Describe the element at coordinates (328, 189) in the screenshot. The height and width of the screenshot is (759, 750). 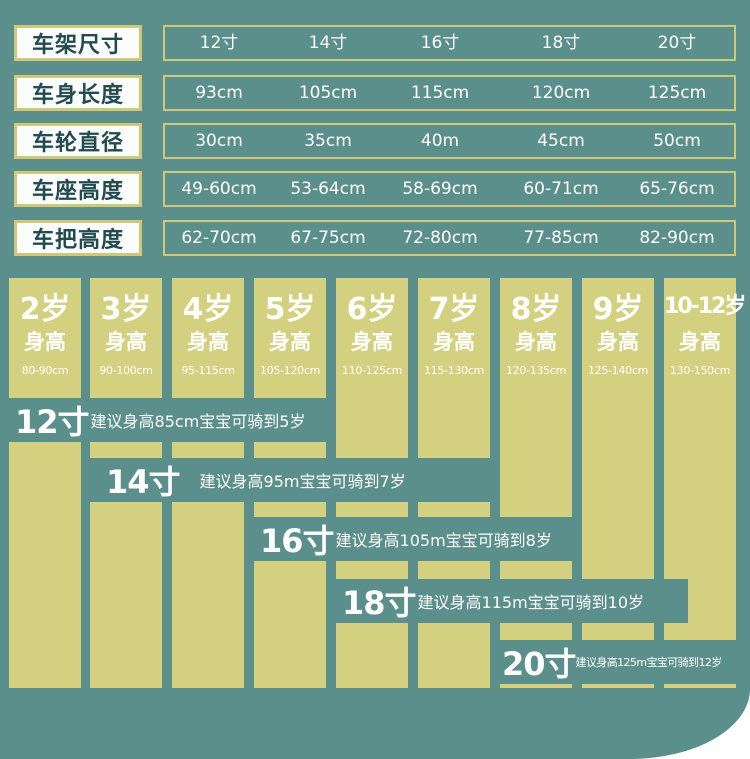
I see `value-cell: 53-64cm` at that location.